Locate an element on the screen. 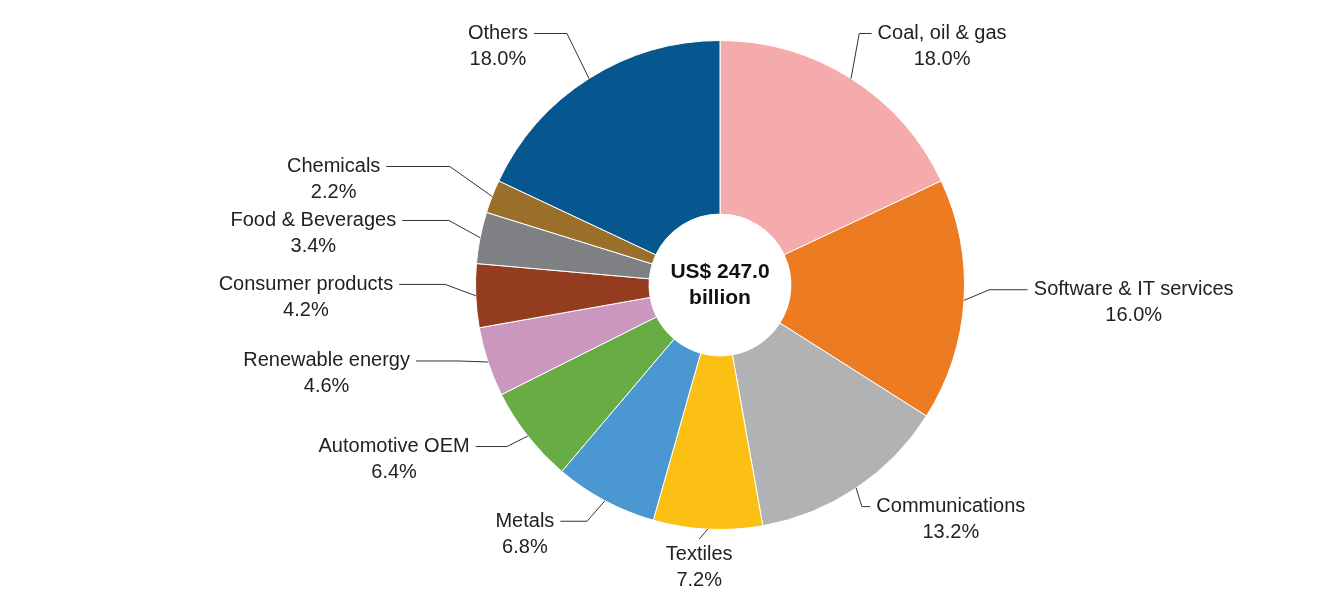 This screenshot has width=1325, height=608. data-label: 6.4% is located at coordinates (394, 471).